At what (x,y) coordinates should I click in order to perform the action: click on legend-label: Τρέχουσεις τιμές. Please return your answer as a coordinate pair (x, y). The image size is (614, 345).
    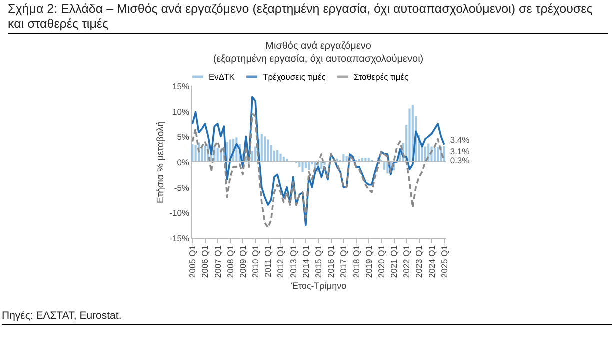
    Looking at the image, I should click on (294, 77).